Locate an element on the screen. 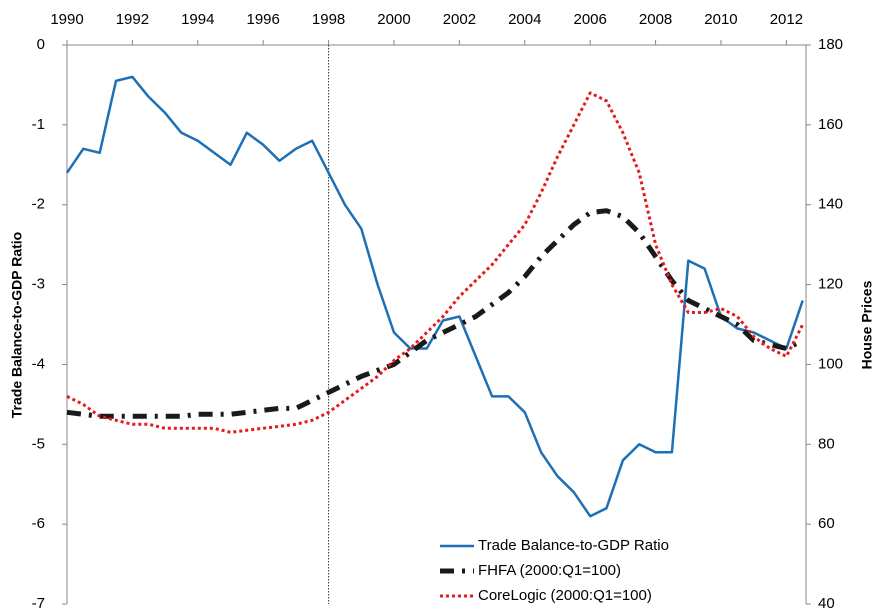 This screenshot has width=880, height=611. legend-label: CoreLogic (2000:Q1=100) is located at coordinates (565, 595).